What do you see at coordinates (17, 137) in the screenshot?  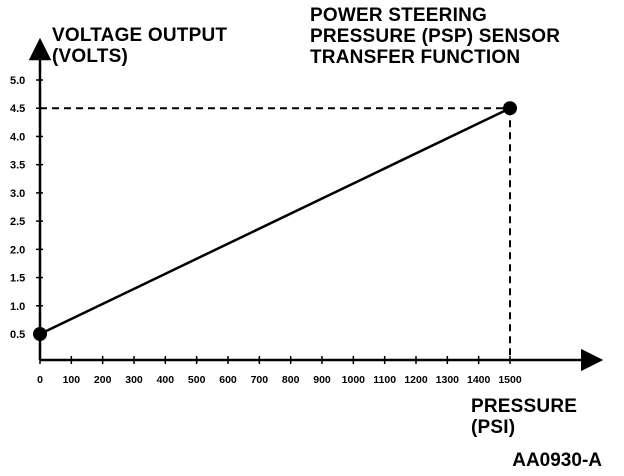 I see `y-tick-label: 4.0` at bounding box center [17, 137].